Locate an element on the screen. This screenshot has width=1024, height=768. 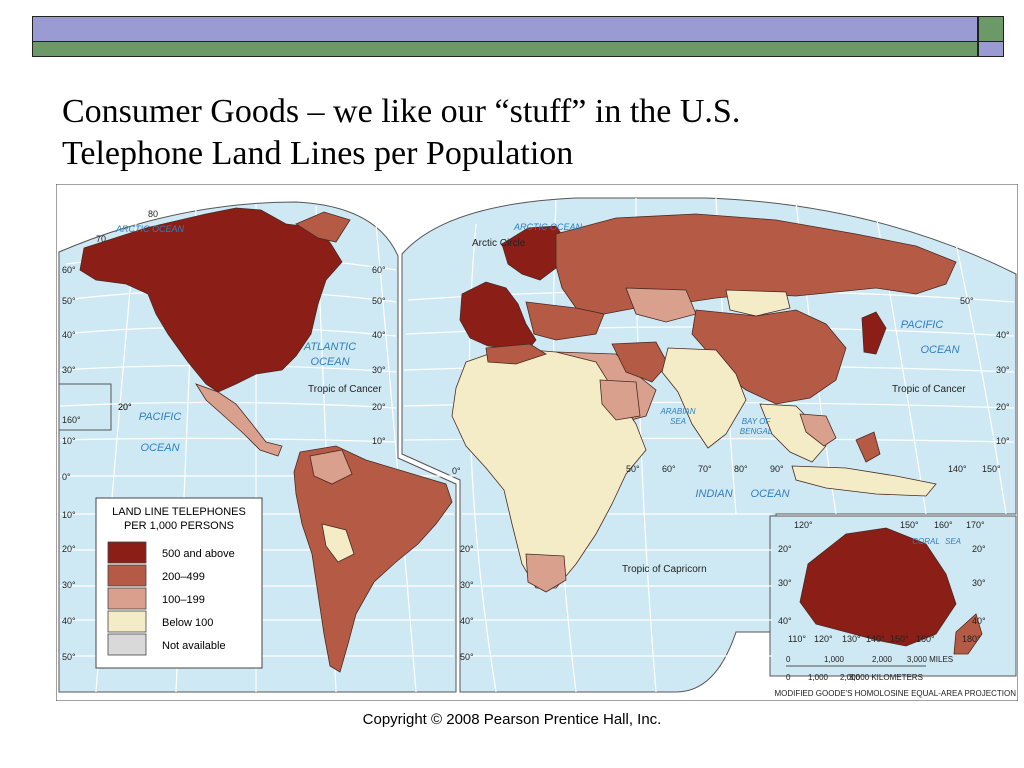
title-bar-decoration is located at coordinates (518, 36).